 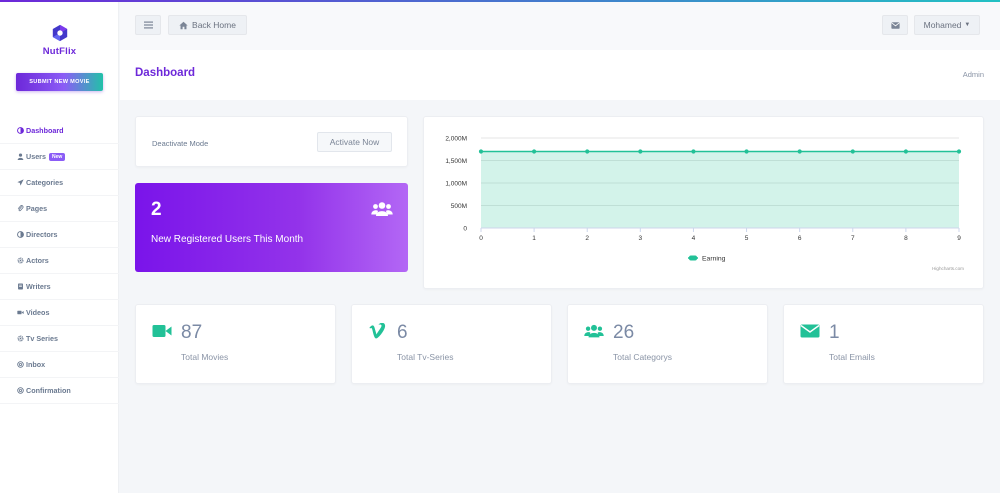 What do you see at coordinates (180, 143) in the screenshot?
I see `deactivate-label: Deactivate Mode` at bounding box center [180, 143].